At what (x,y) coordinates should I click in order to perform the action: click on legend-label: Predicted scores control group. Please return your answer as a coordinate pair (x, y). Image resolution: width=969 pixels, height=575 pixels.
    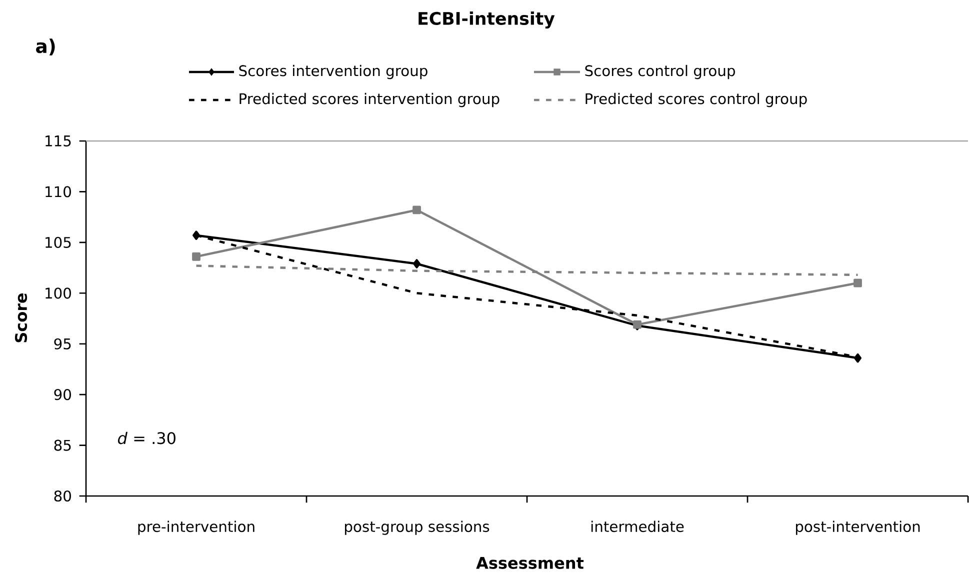
    Looking at the image, I should click on (696, 100).